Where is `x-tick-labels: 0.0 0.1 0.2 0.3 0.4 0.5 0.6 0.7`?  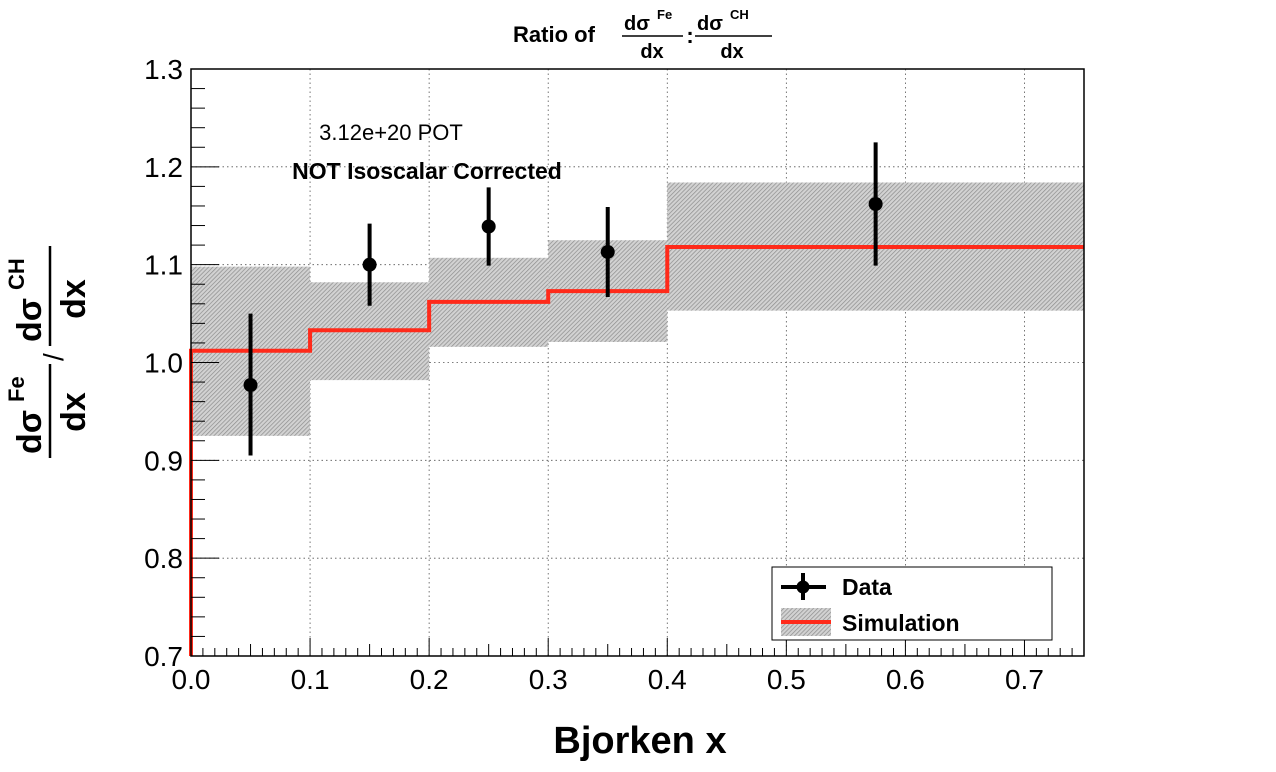 x-tick-labels: 0.0 0.1 0.2 0.3 0.4 0.5 0.6 0.7 is located at coordinates (608, 679).